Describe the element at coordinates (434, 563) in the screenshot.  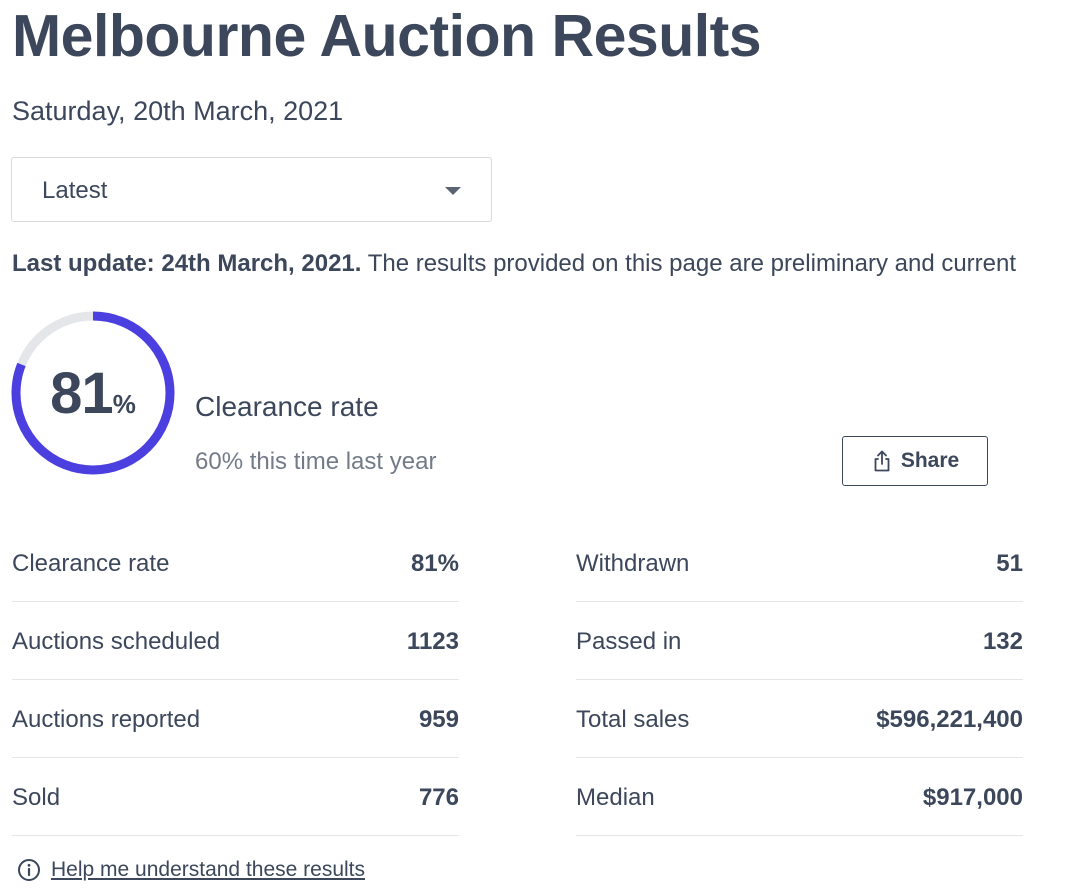
I see `stat-value: 81%` at that location.